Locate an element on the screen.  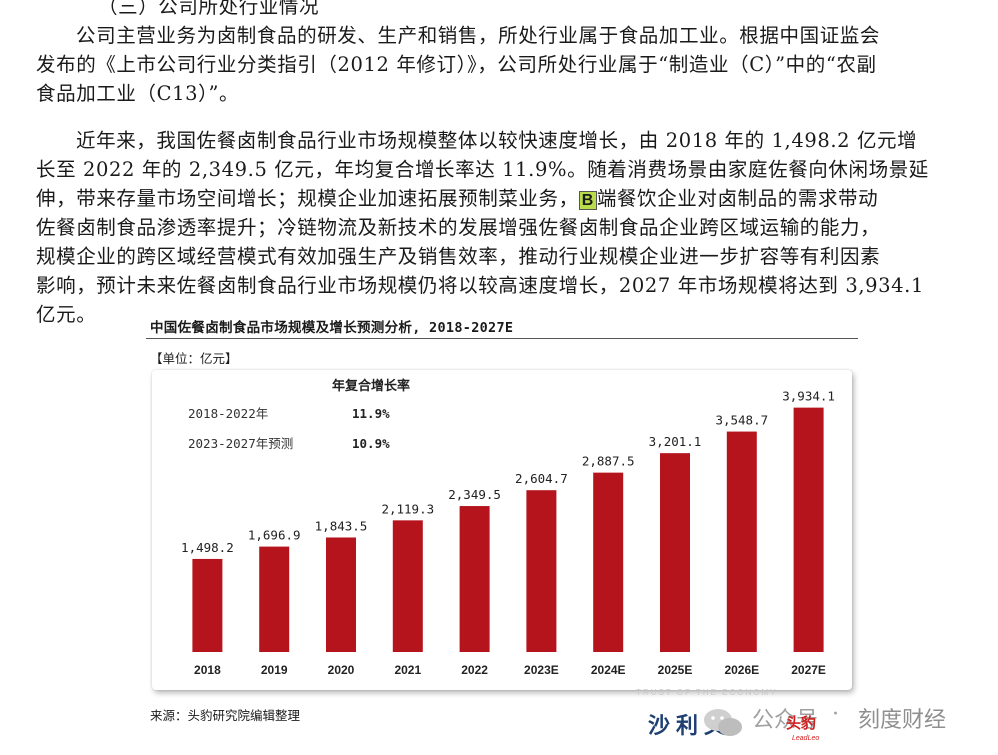
x-tick-2026E: 2026E is located at coordinates (741, 670).